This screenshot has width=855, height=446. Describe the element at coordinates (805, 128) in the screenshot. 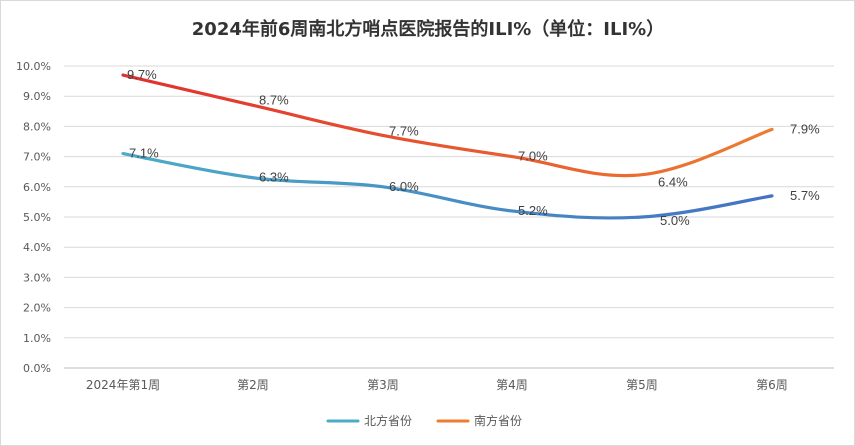

I see `data-label: 7.9%` at that location.